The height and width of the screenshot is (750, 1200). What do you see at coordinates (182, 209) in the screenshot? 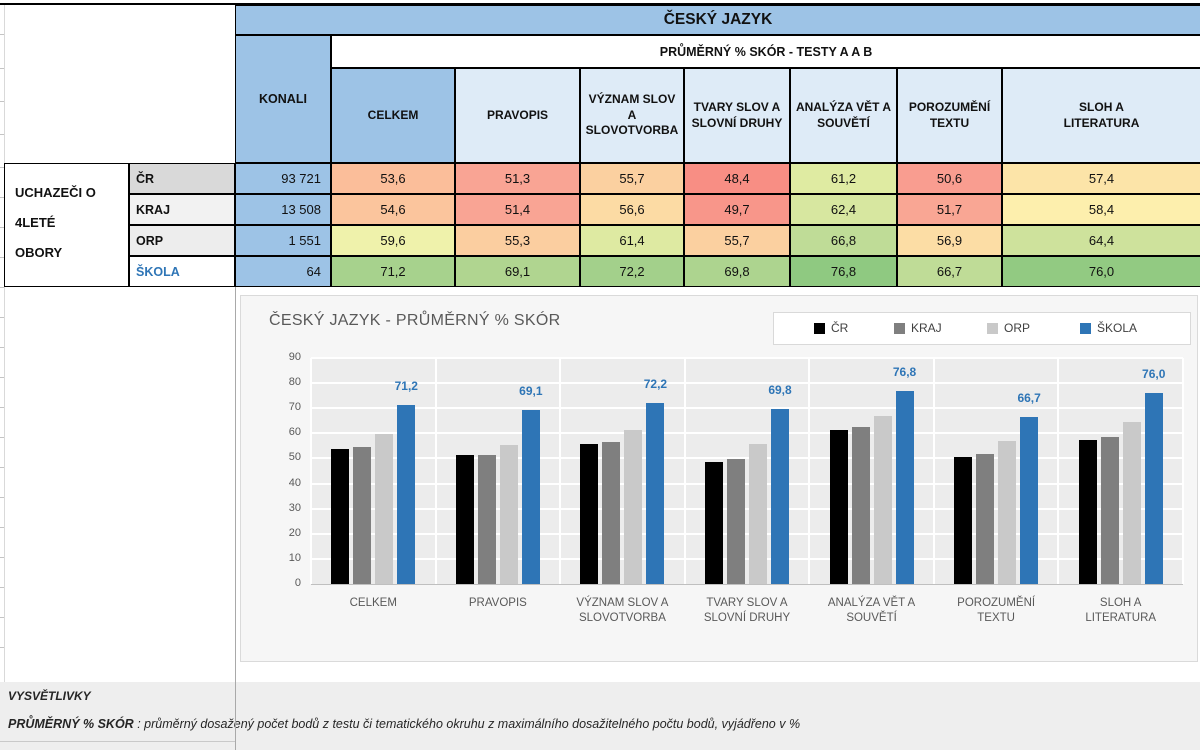
I see `row-header-2: KRAJ` at bounding box center [182, 209].